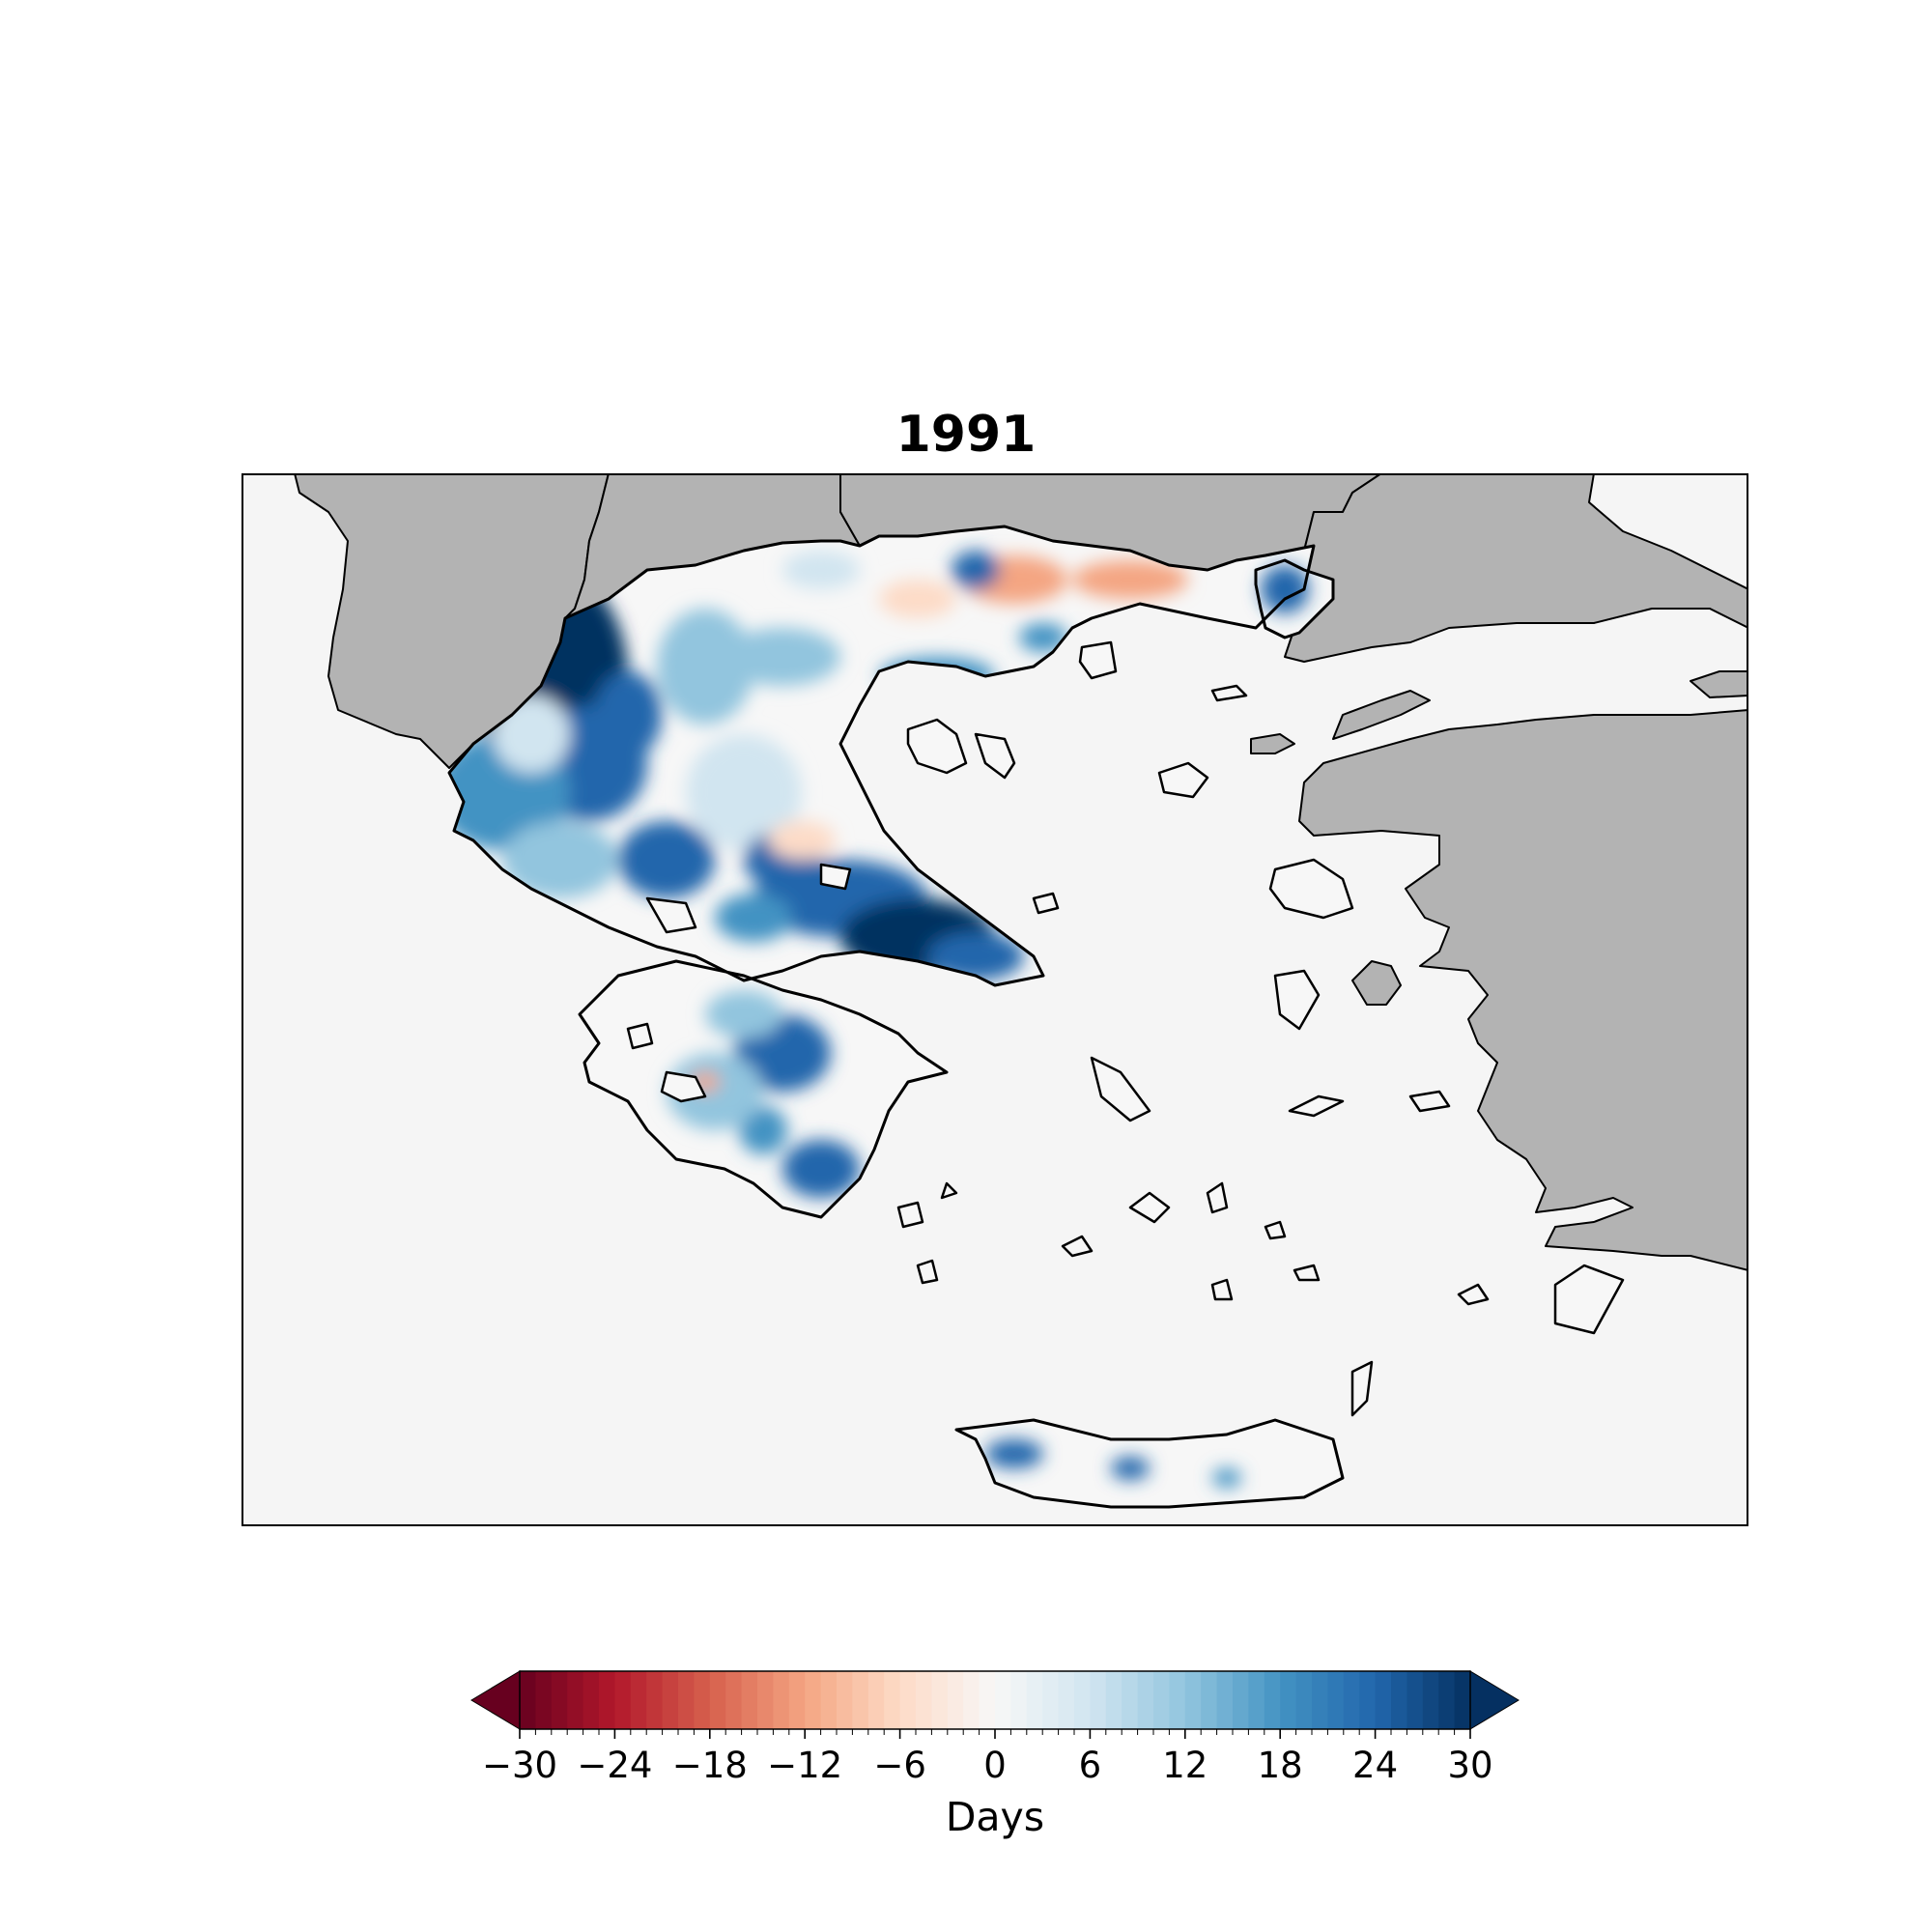 This screenshot has width=1932, height=1932. What do you see at coordinates (1494, 1700) in the screenshot?
I see `colorbar-extend-high` at bounding box center [1494, 1700].